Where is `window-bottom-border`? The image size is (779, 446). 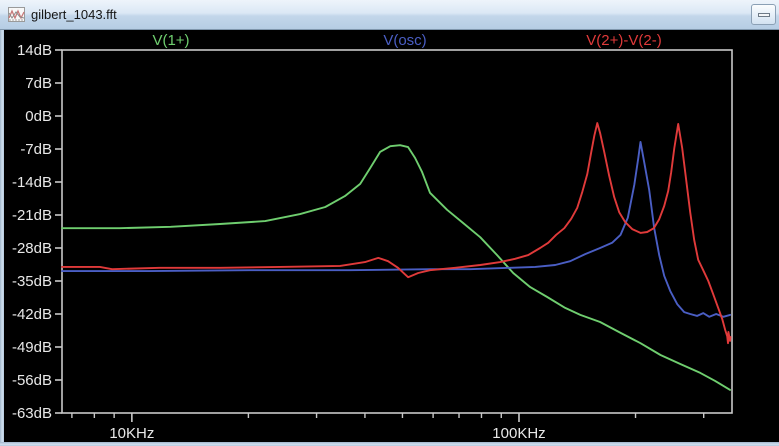
window-bottom-border is located at coordinates (389, 444).